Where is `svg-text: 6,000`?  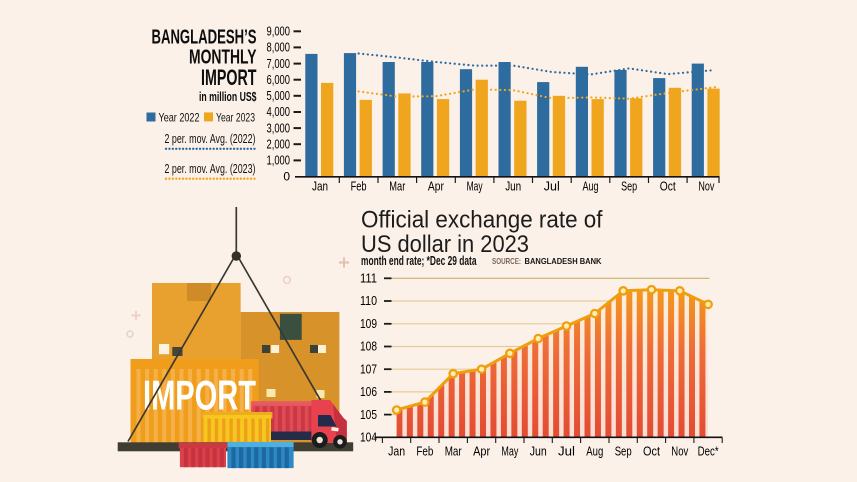 svg-text: 6,000 is located at coordinates (279, 79).